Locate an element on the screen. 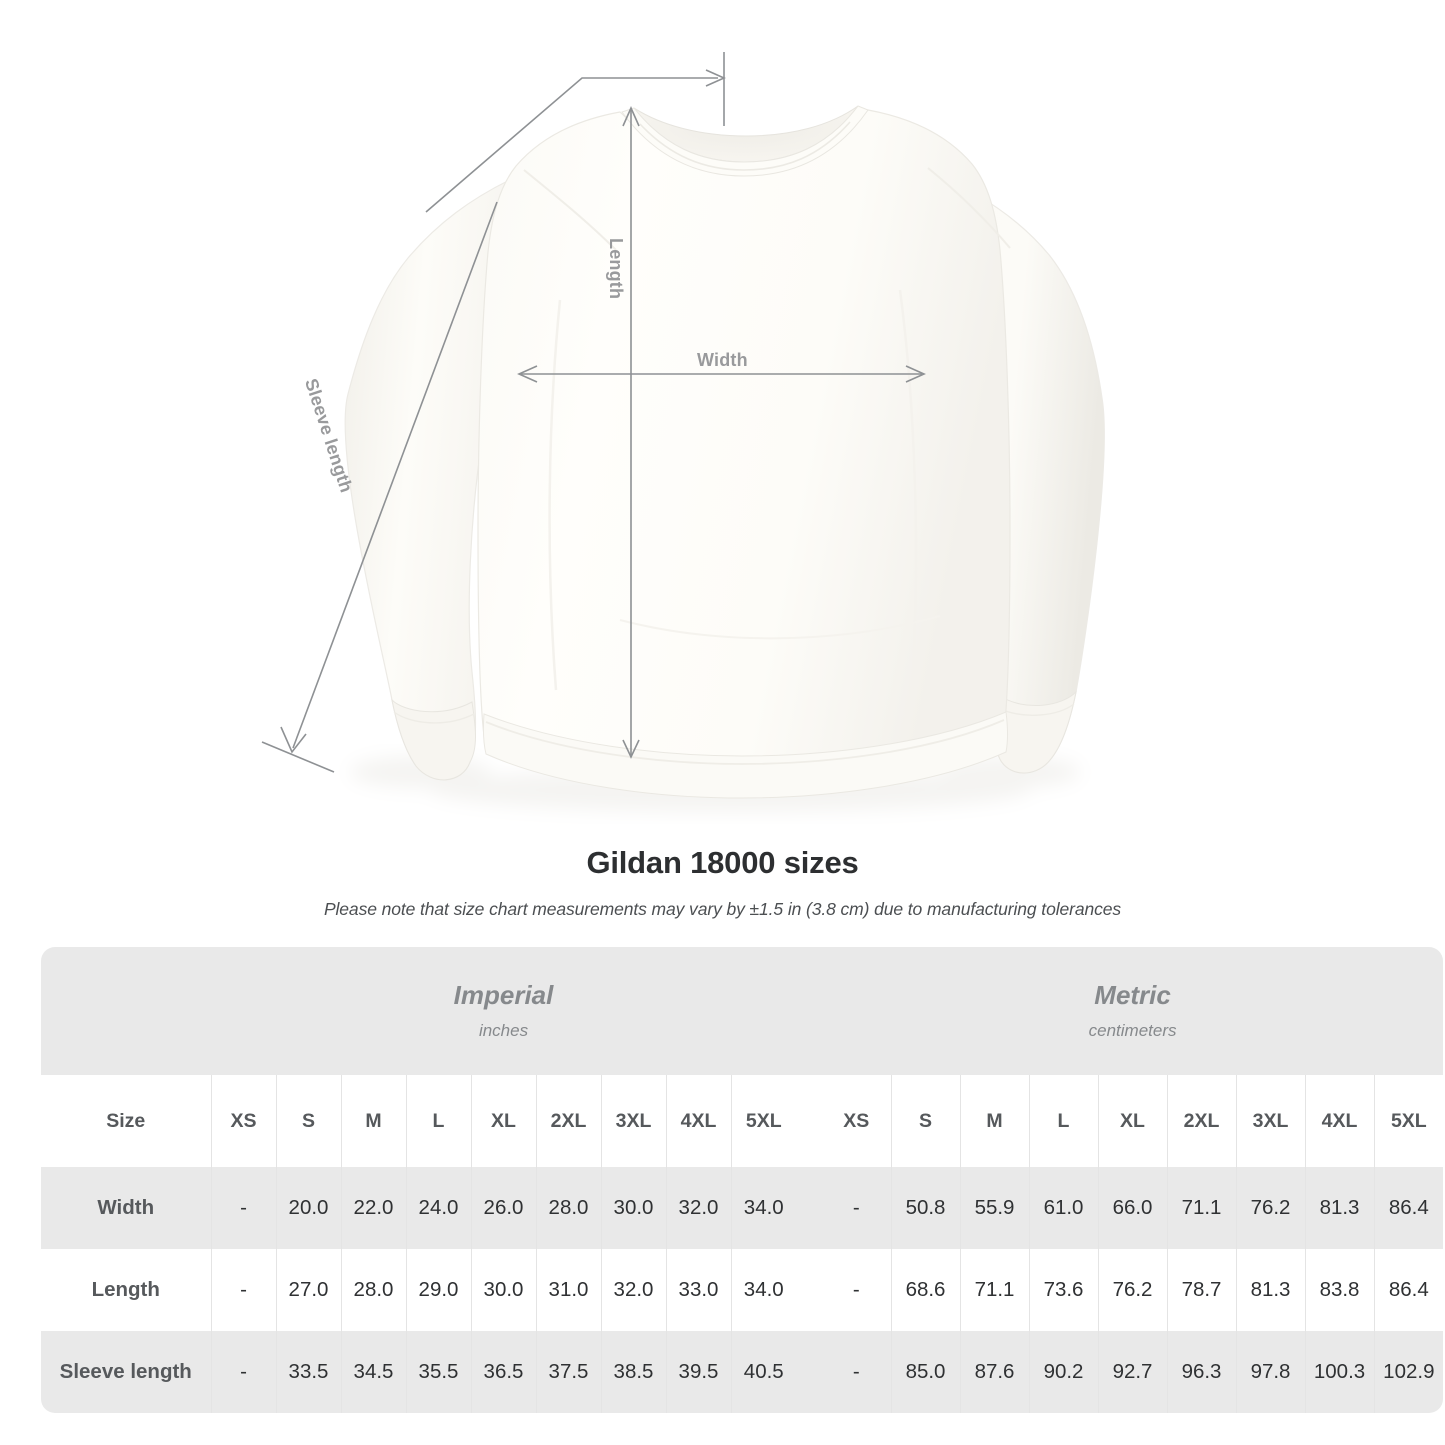 This screenshot has width=1445, height=1445. width-metric-2xl: 71.1 is located at coordinates (1201, 1208).